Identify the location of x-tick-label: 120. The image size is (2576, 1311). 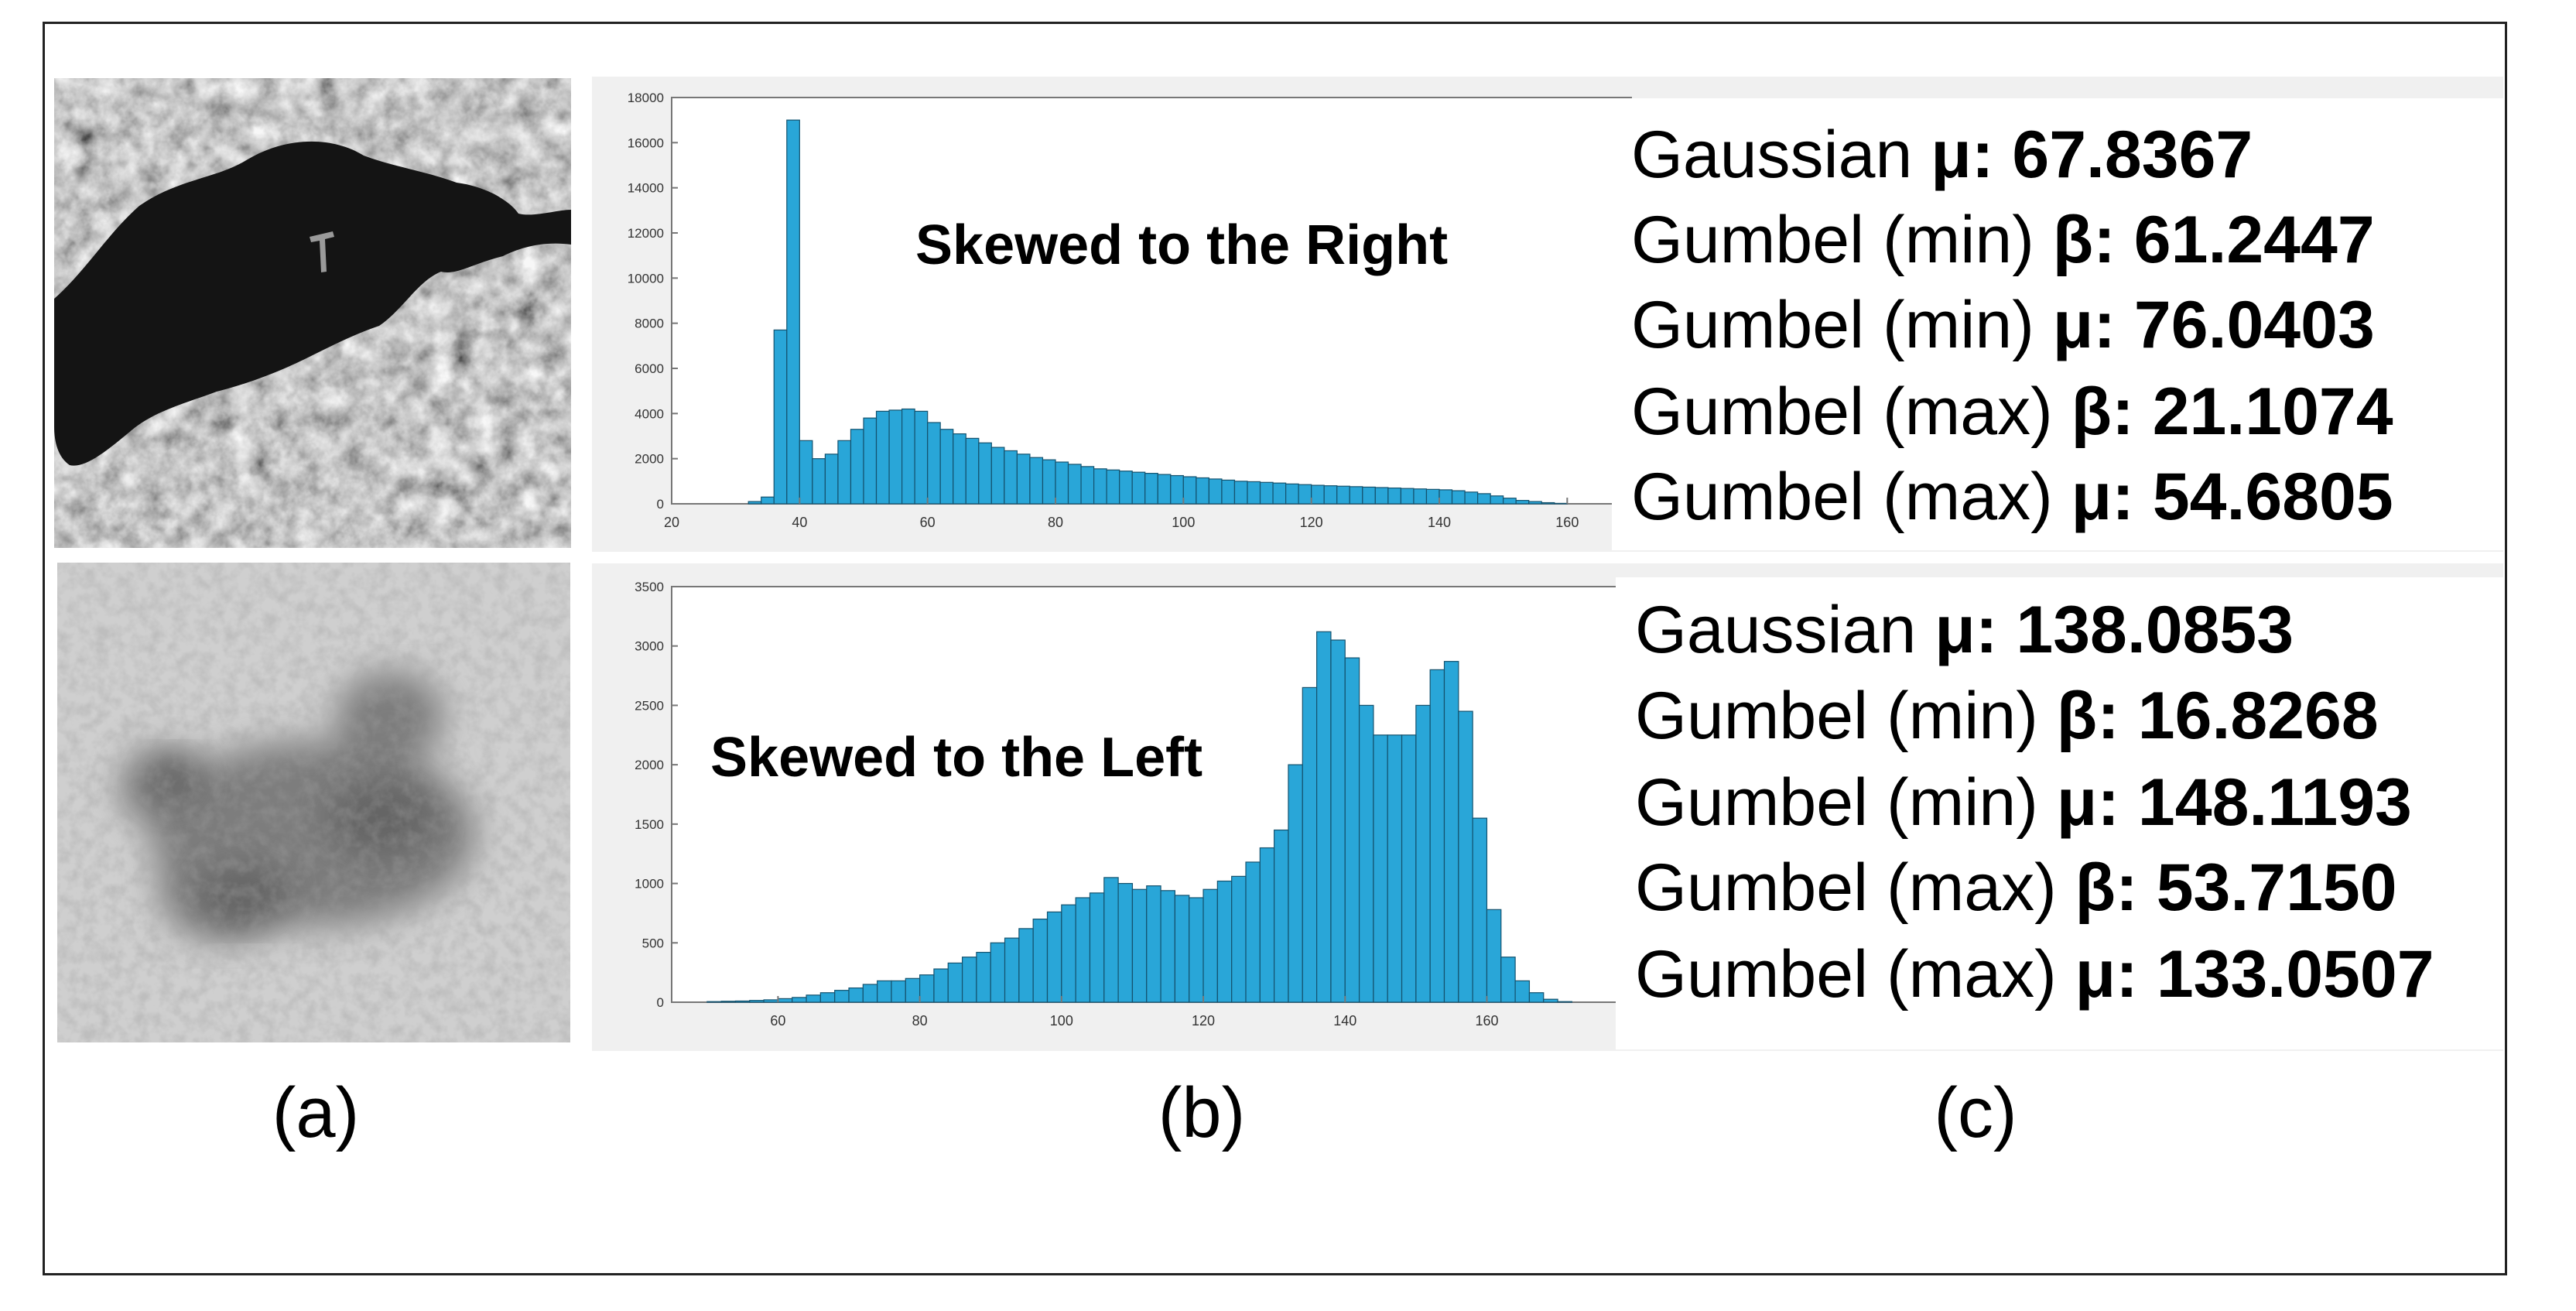
(1204, 1021).